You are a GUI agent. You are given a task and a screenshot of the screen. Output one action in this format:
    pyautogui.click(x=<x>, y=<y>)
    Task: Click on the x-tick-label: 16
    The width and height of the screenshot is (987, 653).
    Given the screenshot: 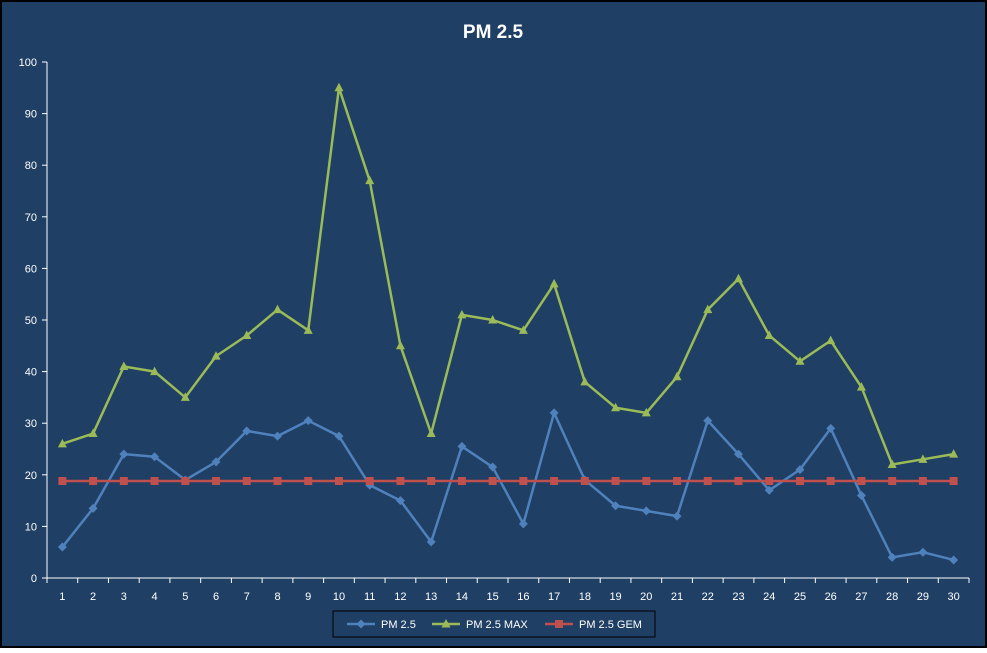 What is the action you would take?
    pyautogui.click(x=523, y=597)
    